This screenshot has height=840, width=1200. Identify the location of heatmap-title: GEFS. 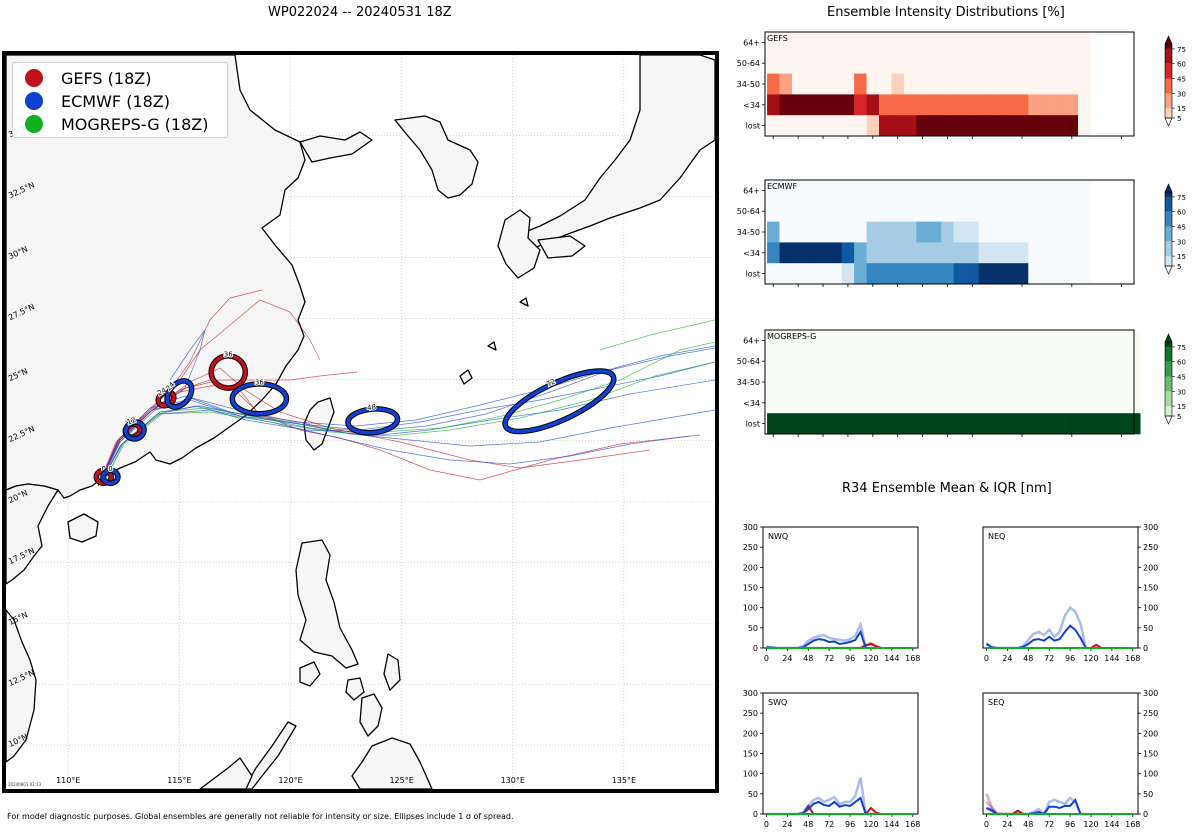
(777, 38).